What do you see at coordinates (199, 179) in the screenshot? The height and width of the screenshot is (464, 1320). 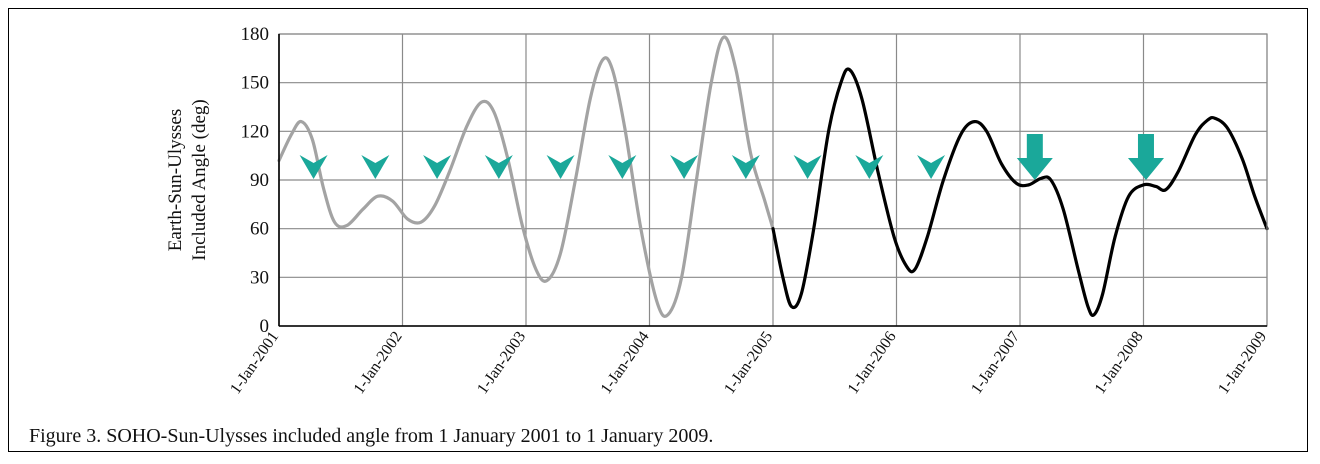 I see `y-axis-label-line-1: Included Angle (deg)` at bounding box center [199, 179].